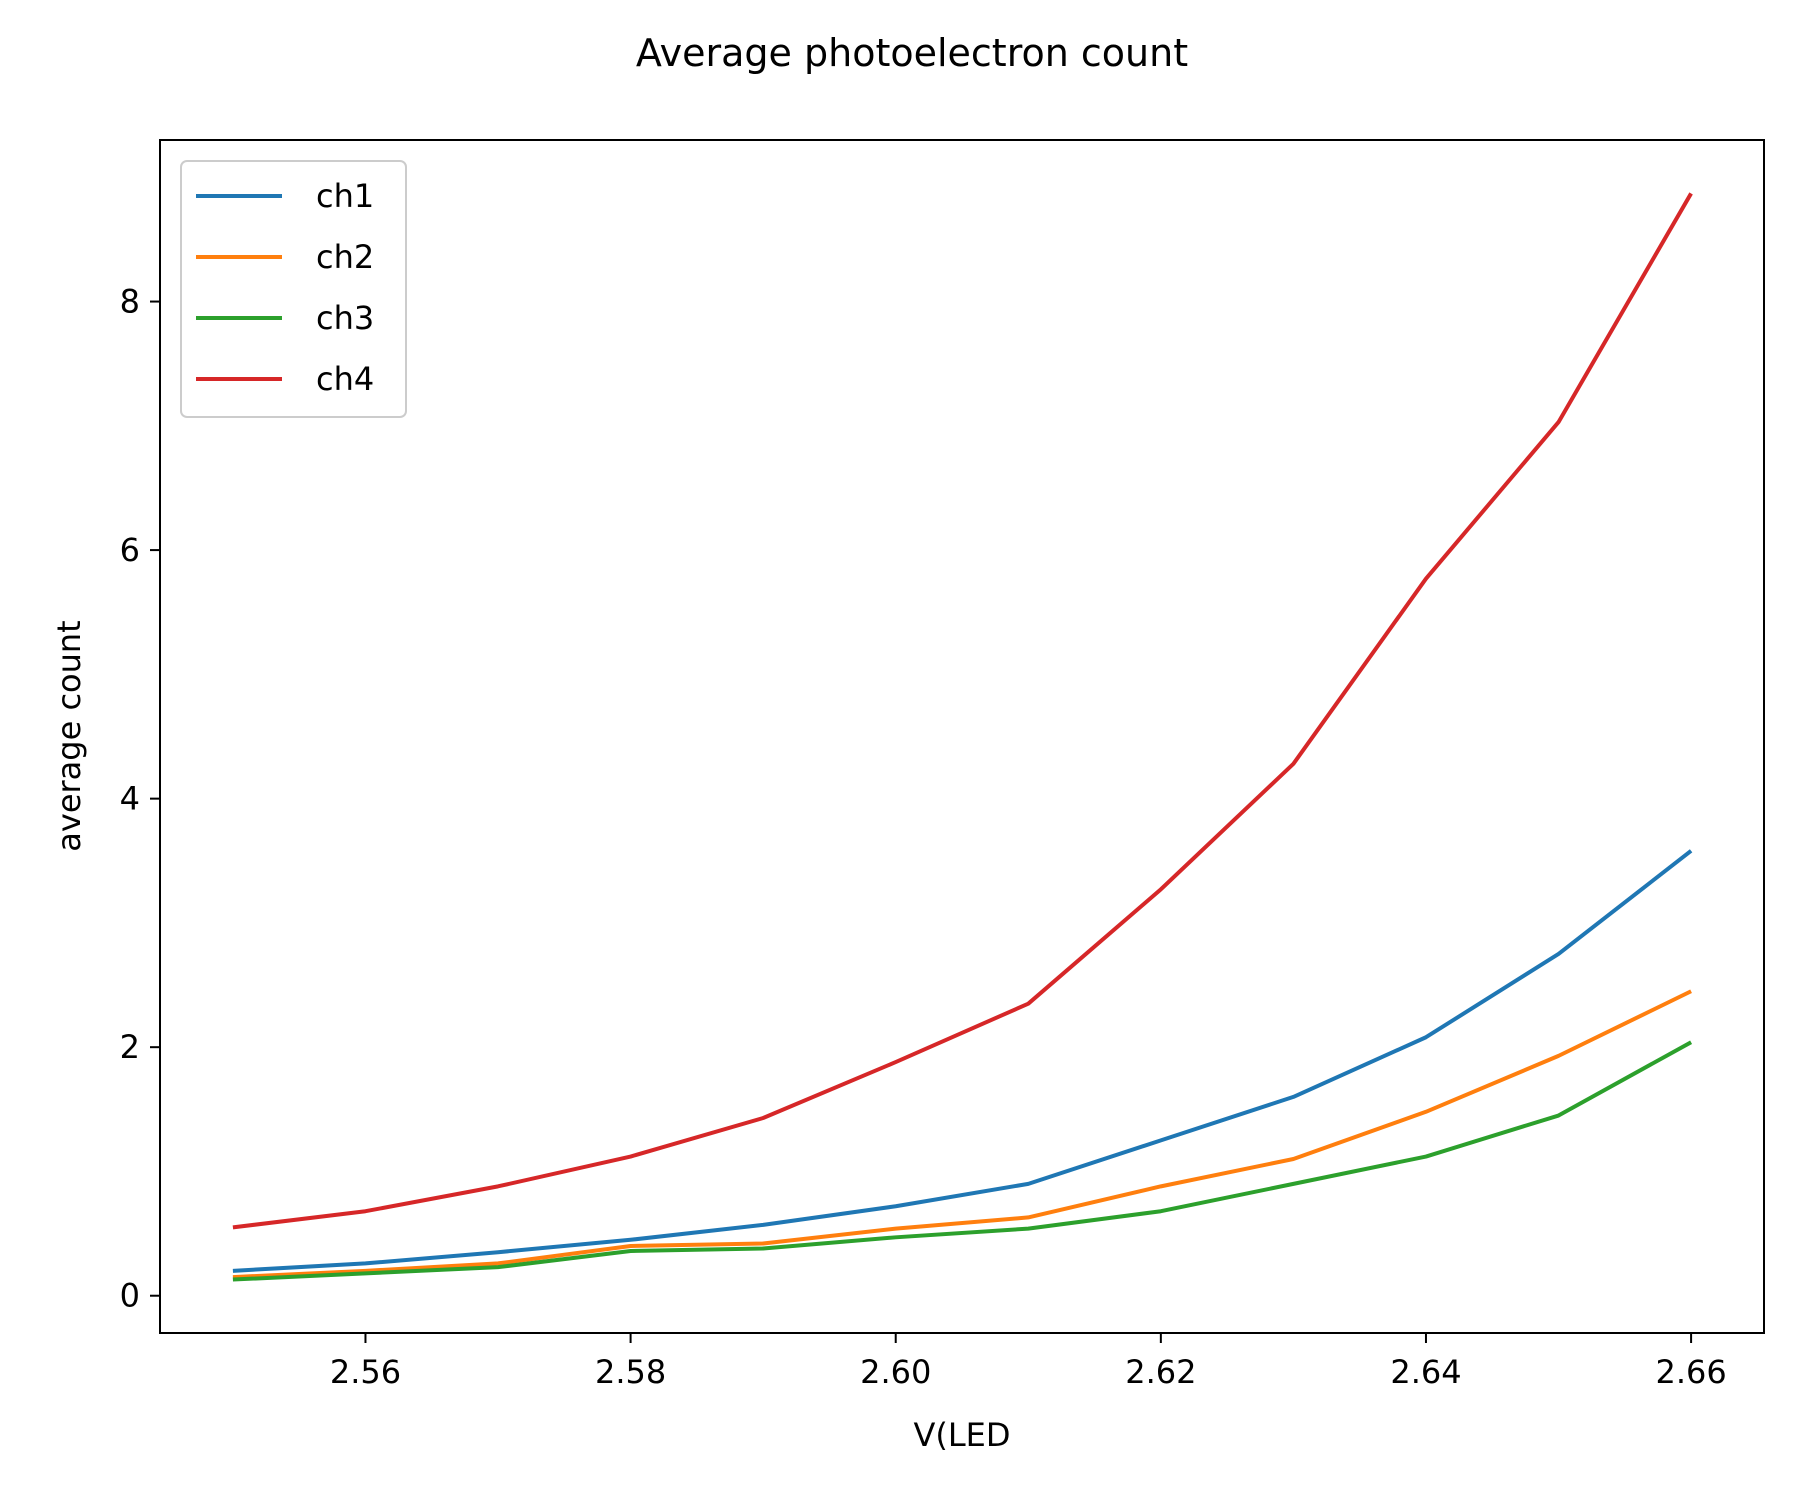 The height and width of the screenshot is (1504, 1800). I want to click on legend-box, so click(293, 289).